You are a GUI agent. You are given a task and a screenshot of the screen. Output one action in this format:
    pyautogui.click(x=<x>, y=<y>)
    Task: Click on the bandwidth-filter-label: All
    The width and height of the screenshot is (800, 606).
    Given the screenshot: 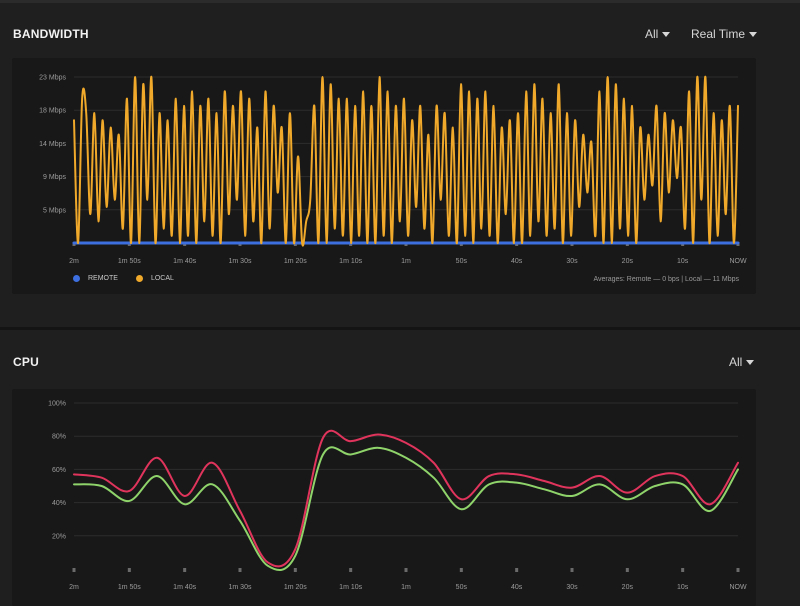 What is the action you would take?
    pyautogui.click(x=652, y=34)
    